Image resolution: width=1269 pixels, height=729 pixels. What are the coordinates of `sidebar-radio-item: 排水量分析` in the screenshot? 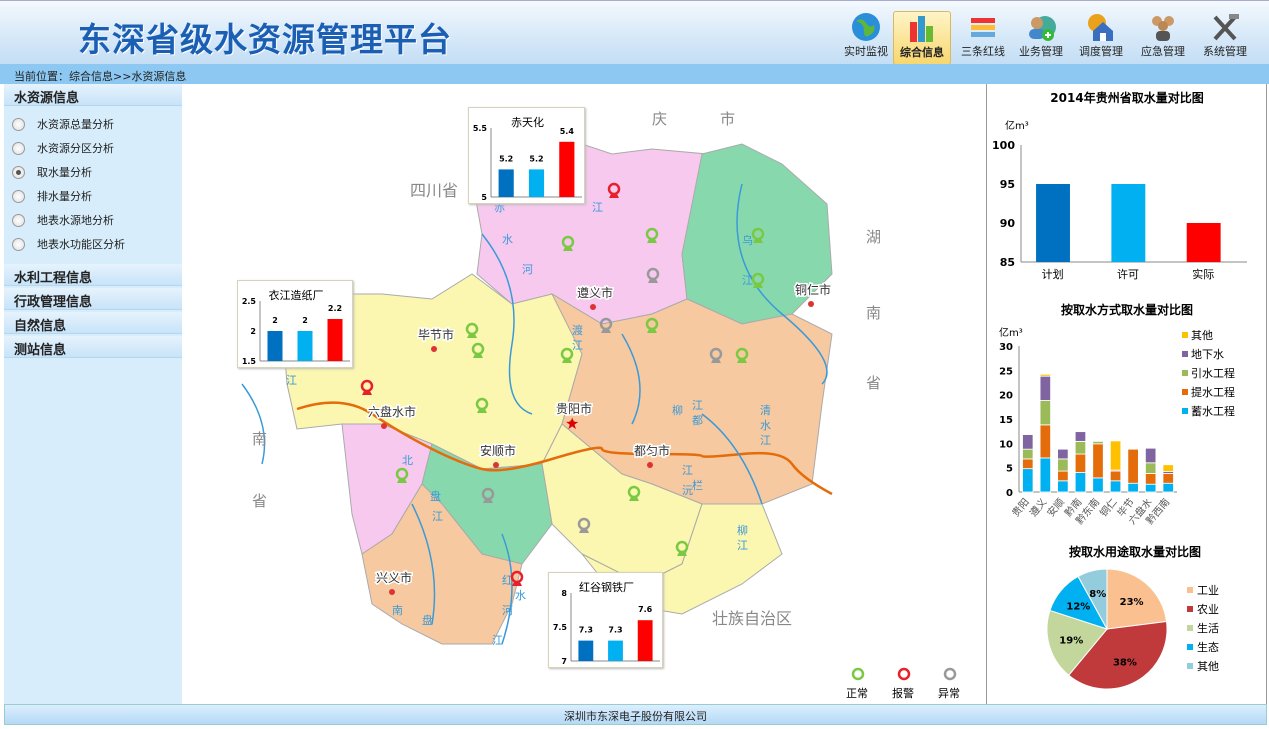 It's located at (93, 196).